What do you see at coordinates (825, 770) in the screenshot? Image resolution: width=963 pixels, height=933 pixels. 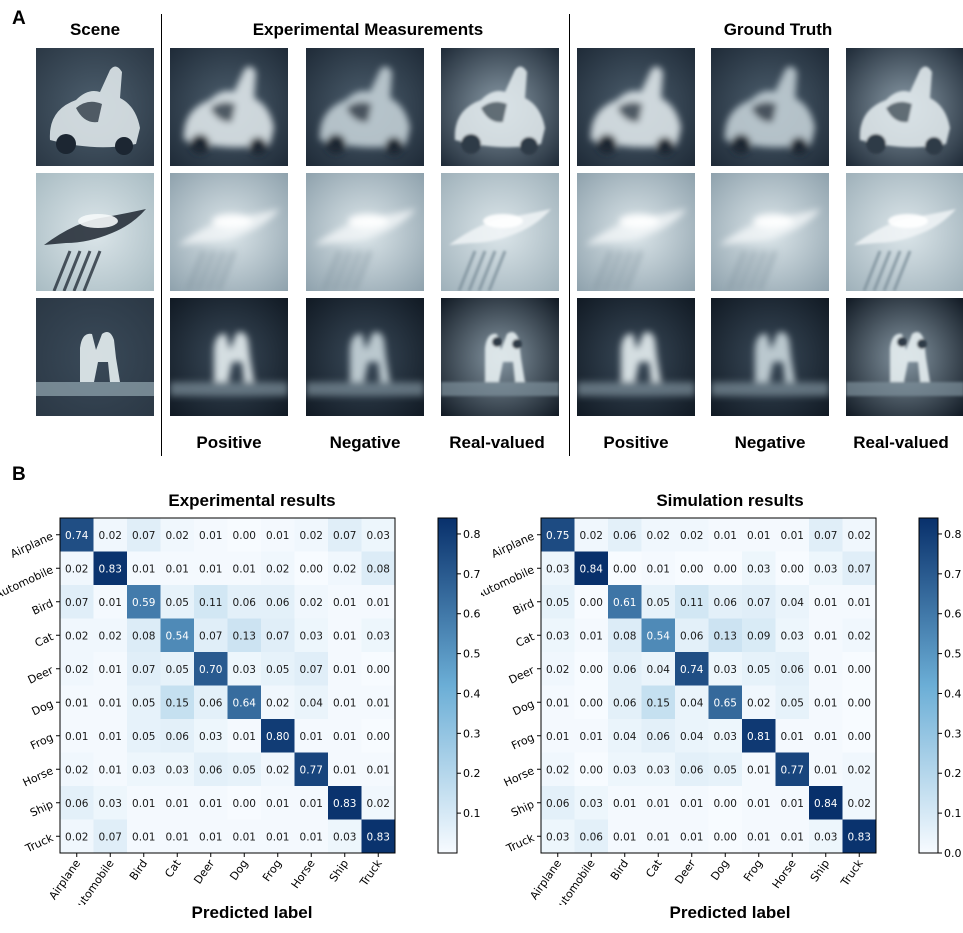 I see `sim-cell-label-7-8: 0.01` at bounding box center [825, 770].